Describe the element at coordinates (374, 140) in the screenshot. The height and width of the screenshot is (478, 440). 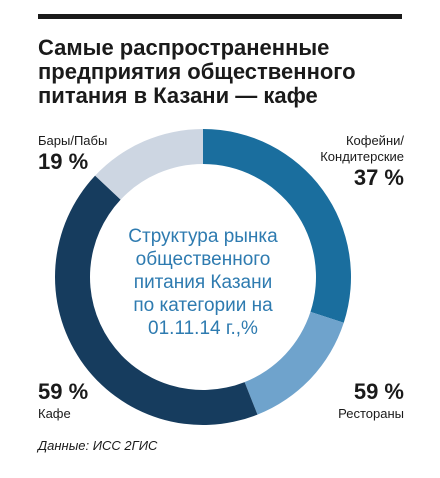
I see `label-coffee-name-1: Кофейни/` at that location.